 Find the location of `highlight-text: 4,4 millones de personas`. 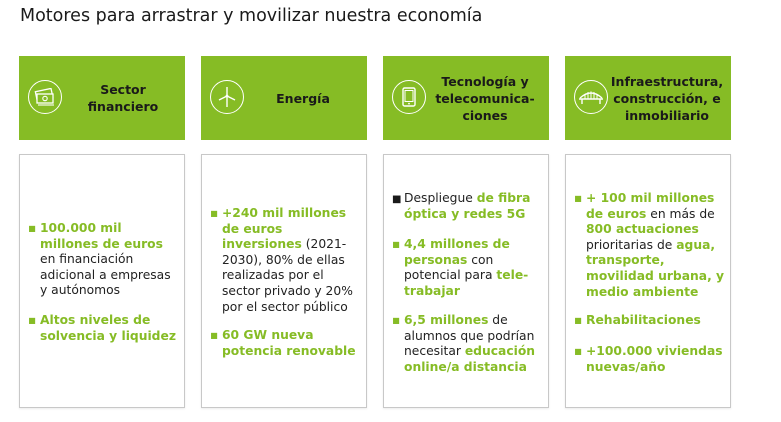

highlight-text: 4,4 millones de personas is located at coordinates (457, 252).